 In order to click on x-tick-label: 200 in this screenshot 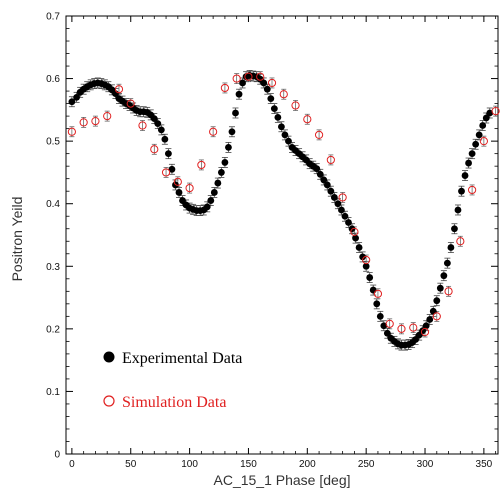, I will do `click(307, 464)`.